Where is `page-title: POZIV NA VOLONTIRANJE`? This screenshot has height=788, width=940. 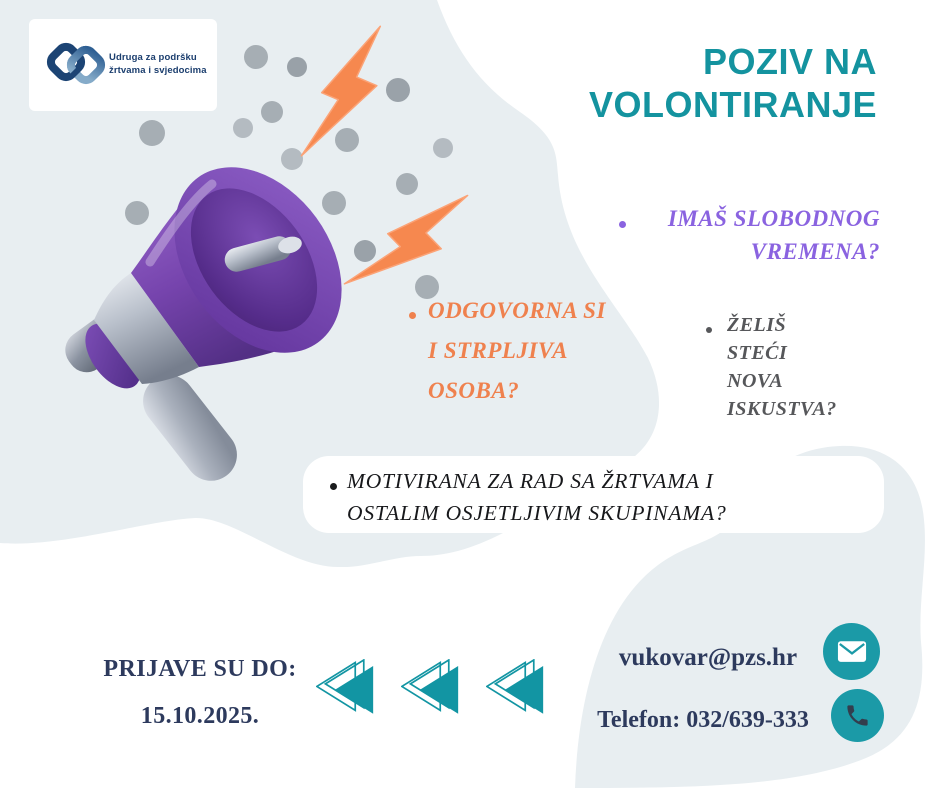 page-title: POZIV NA VOLONTIRANJE is located at coordinates (733, 83).